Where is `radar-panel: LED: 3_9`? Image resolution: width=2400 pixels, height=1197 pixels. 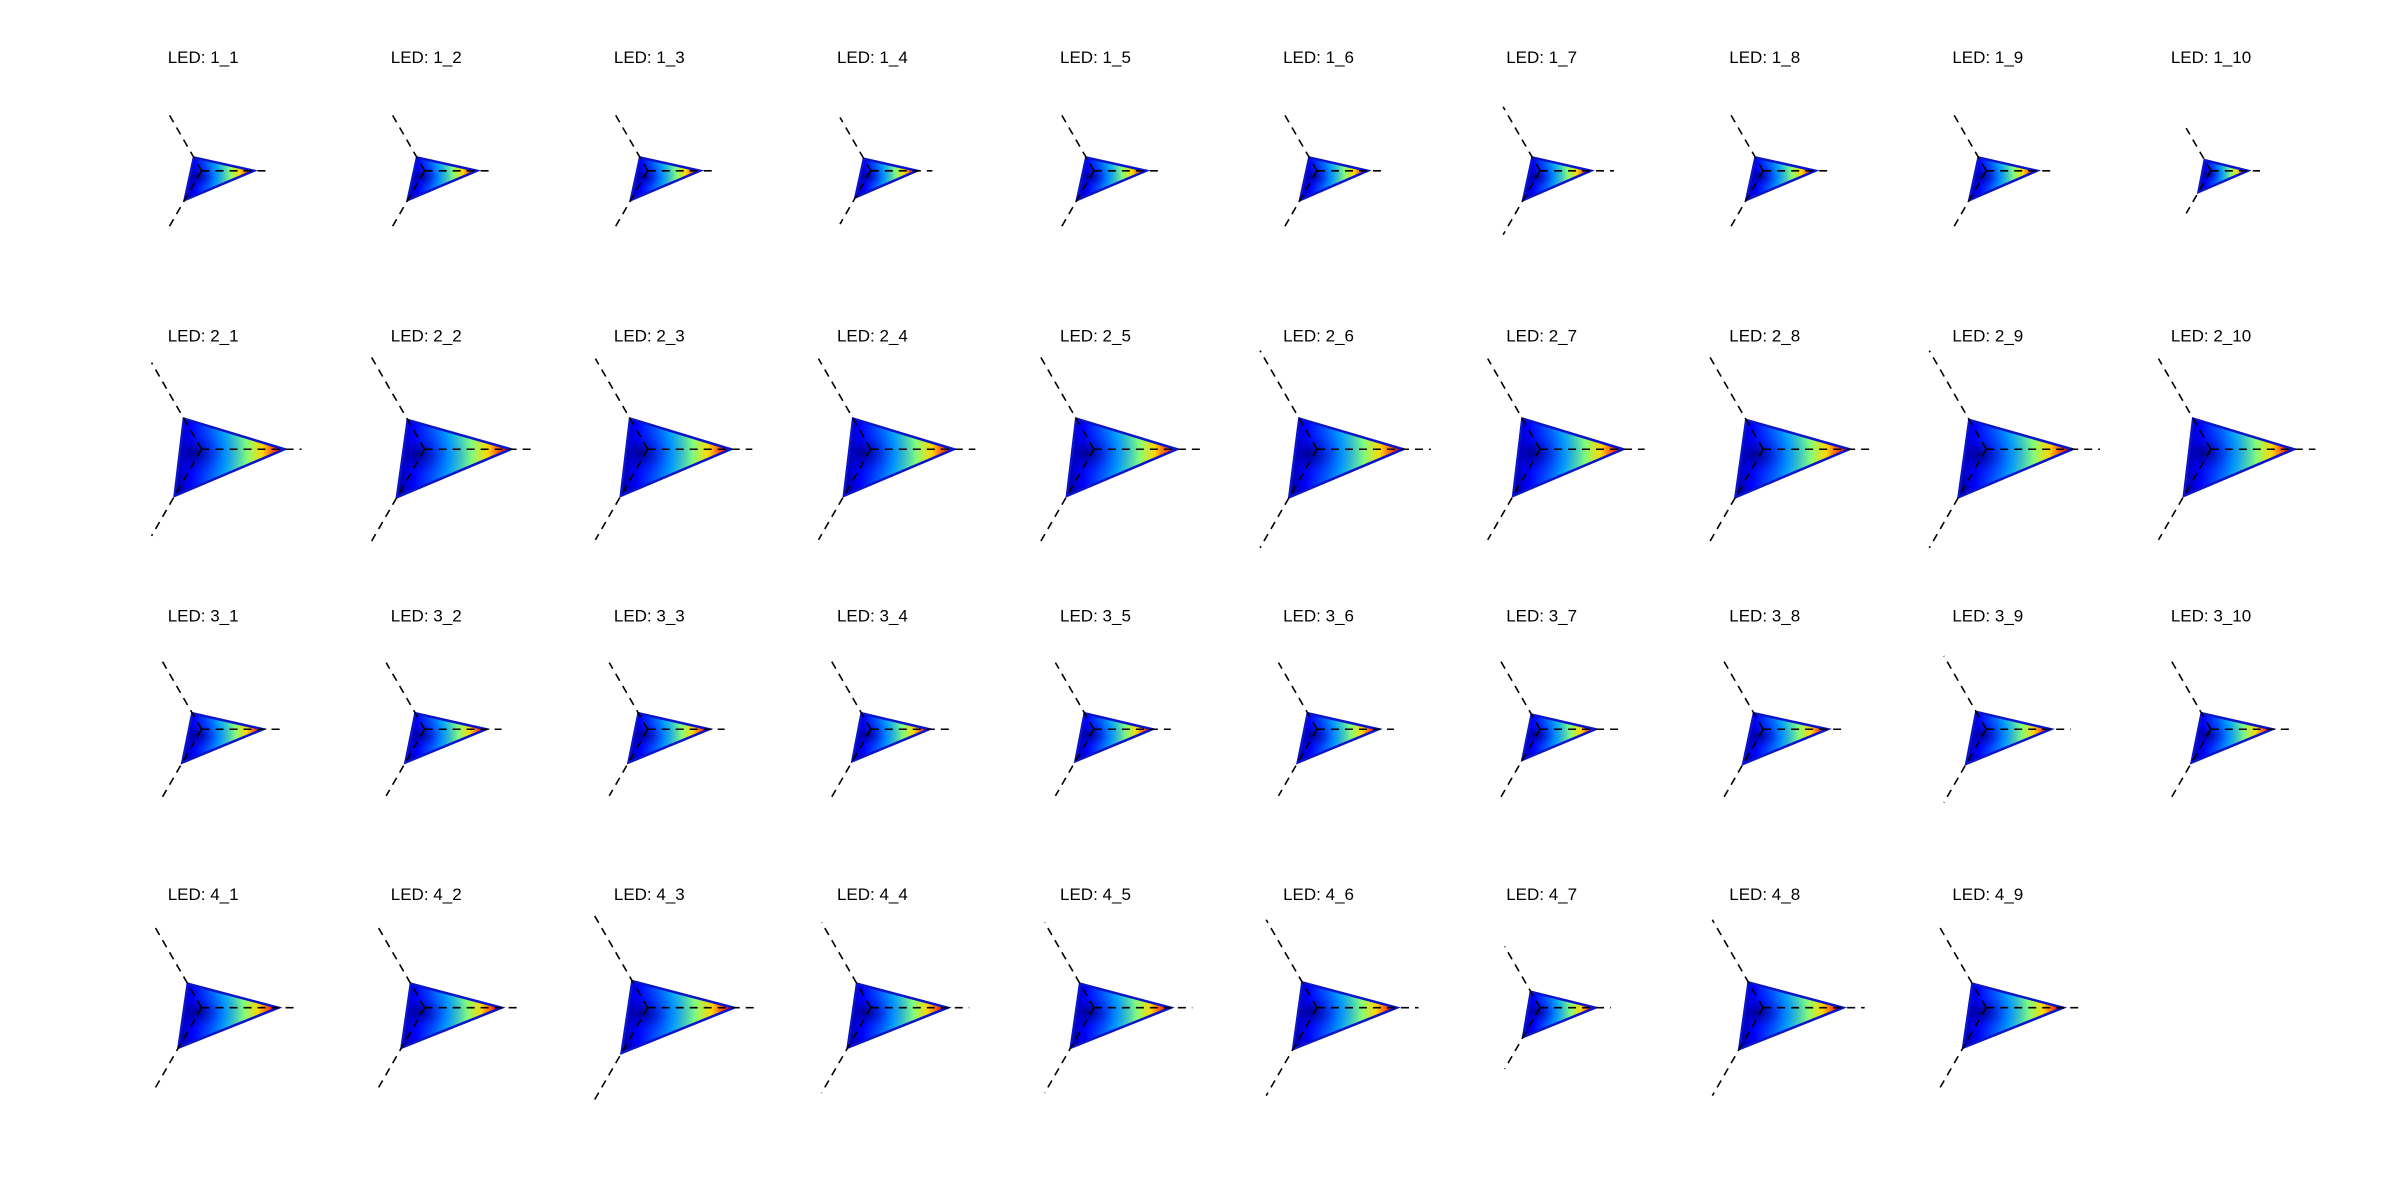
radar-panel: LED: 3_9 is located at coordinates (2007, 704).